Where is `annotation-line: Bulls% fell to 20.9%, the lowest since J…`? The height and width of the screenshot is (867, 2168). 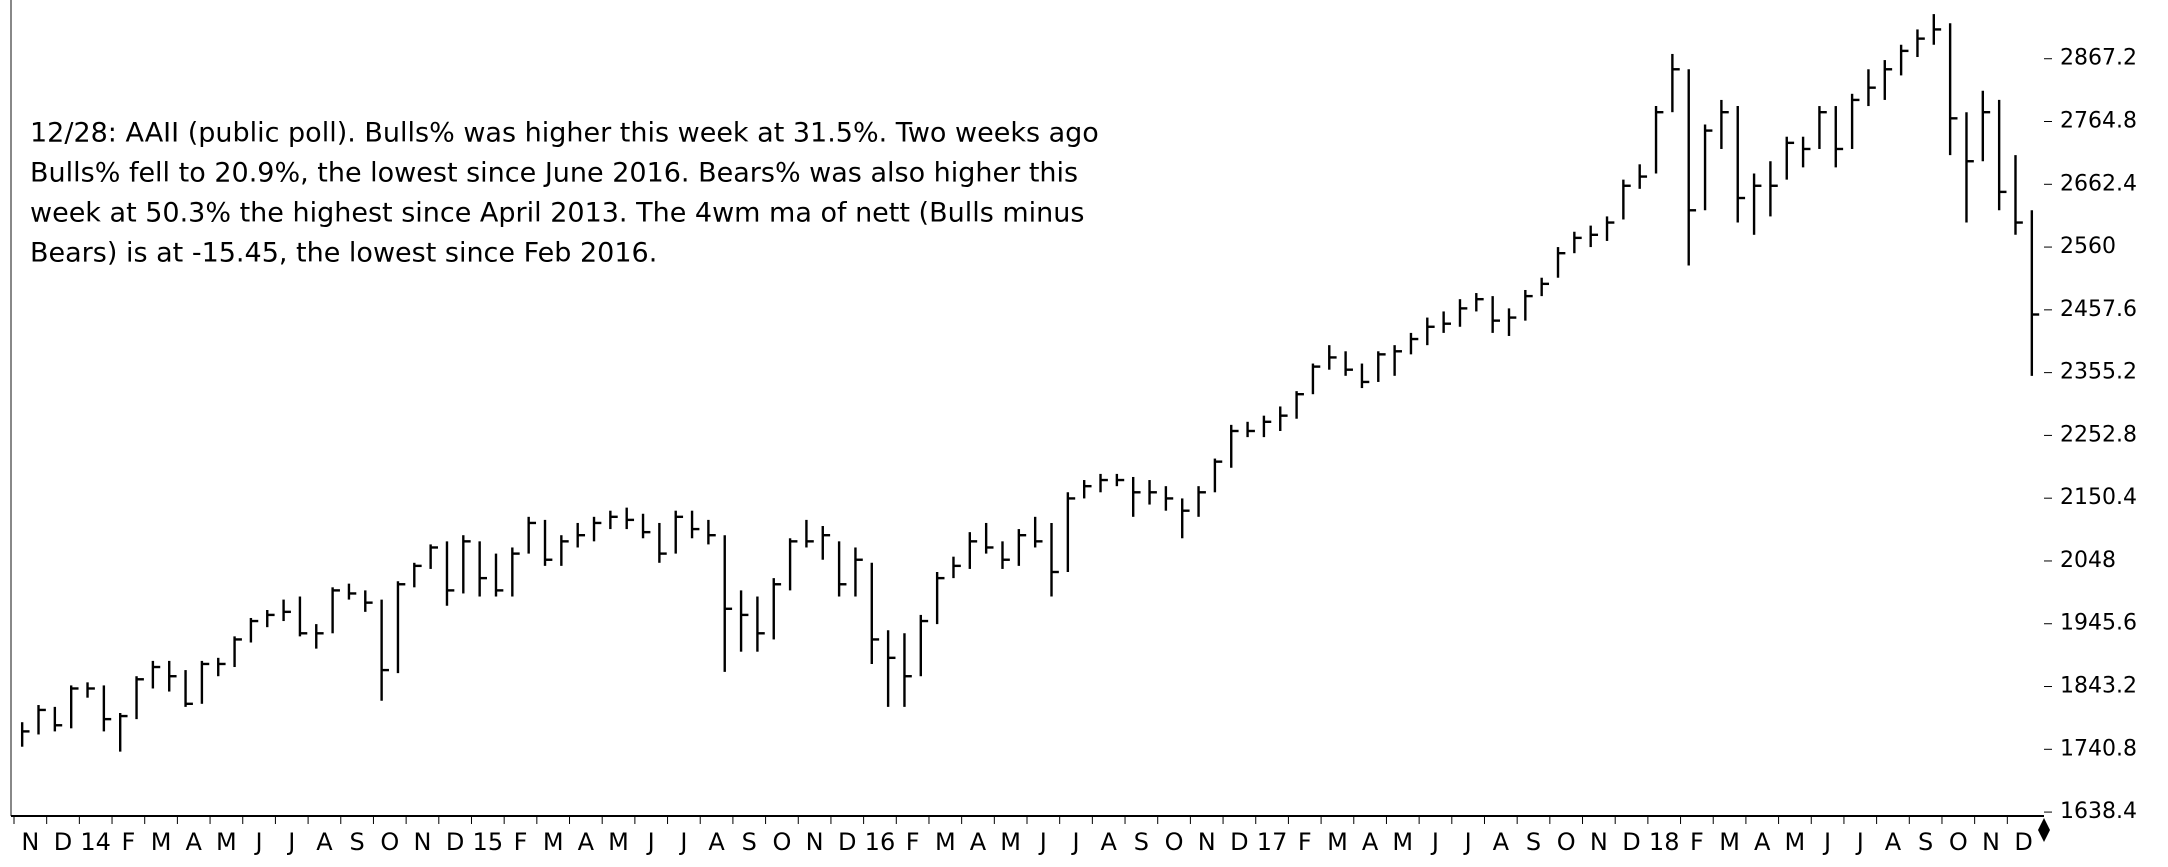 annotation-line: Bulls% fell to 20.9%, the lowest since J… is located at coordinates (554, 173).